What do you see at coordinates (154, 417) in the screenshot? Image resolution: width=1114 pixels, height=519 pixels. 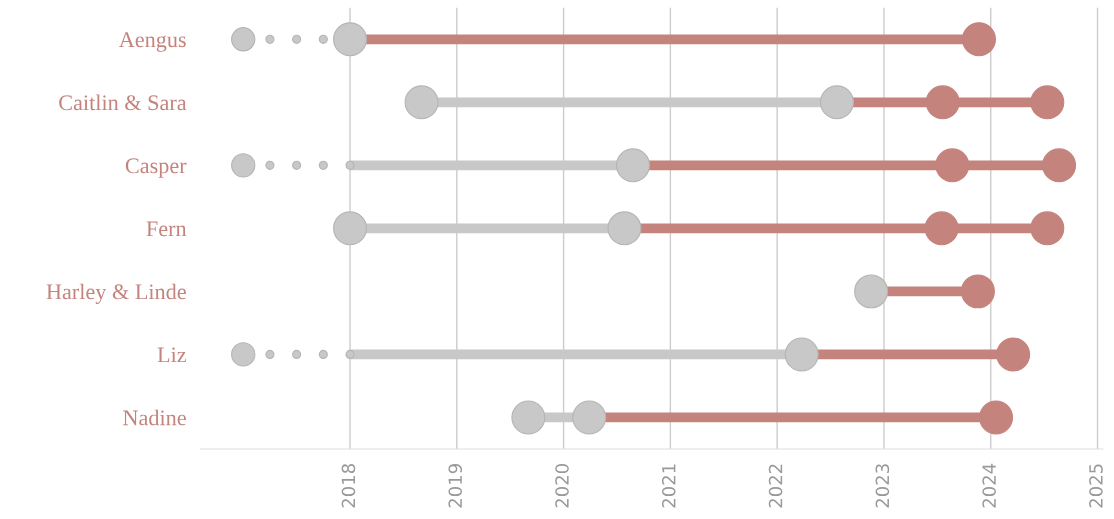 I see `y-tick-label: Nadine` at bounding box center [154, 417].